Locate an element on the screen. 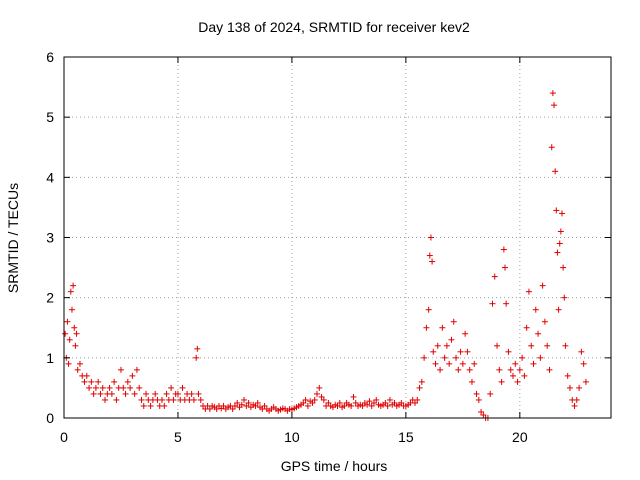  x-tick-label: 0 is located at coordinates (64, 437).